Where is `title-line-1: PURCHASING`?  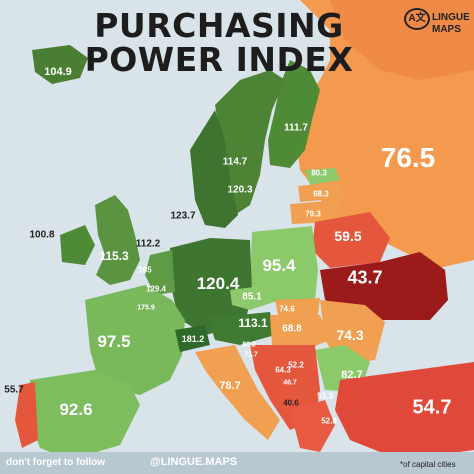
title-line-1: PURCHASING is located at coordinates (219, 25).